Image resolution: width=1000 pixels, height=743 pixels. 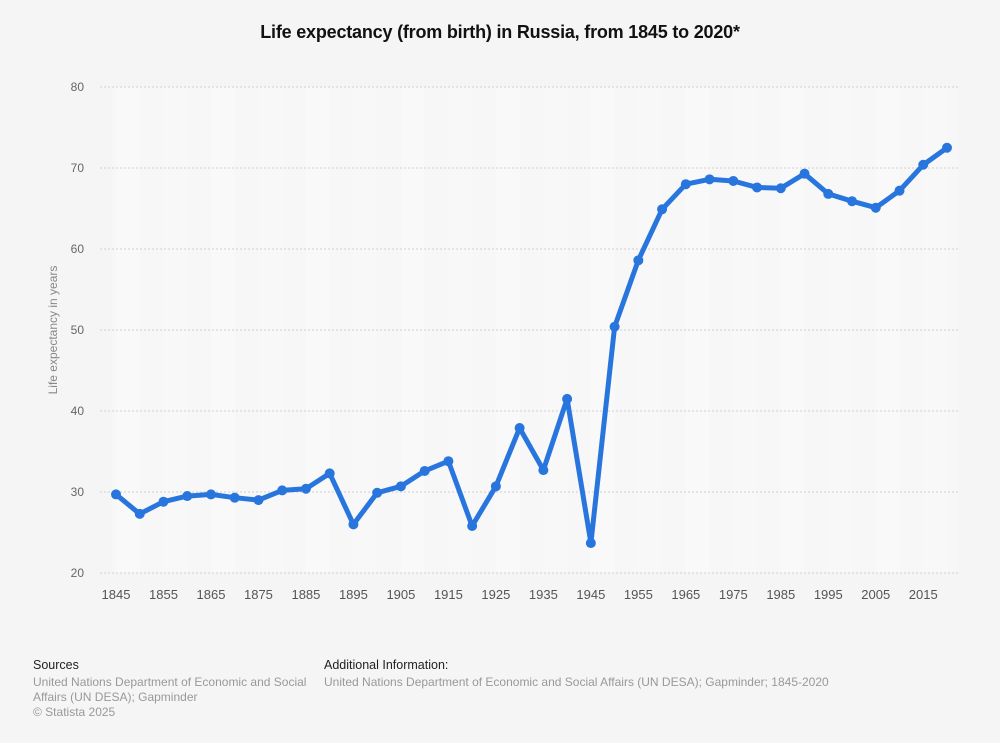 What do you see at coordinates (53, 330) in the screenshot?
I see `y-axis-label: Life expectancy in years` at bounding box center [53, 330].